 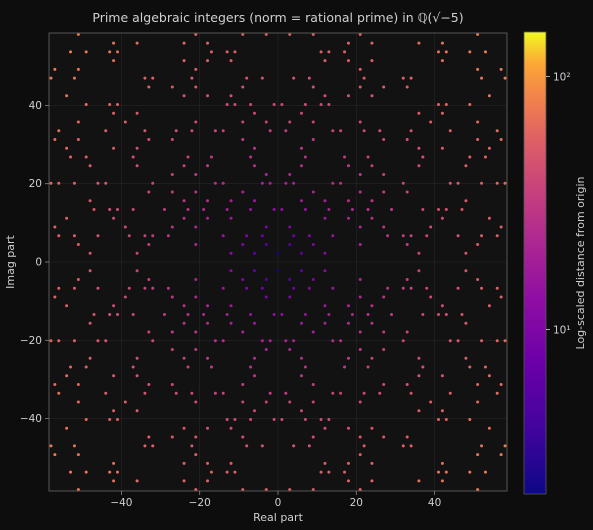 I want to click on x-tick-label: −40, so click(x=121, y=503).